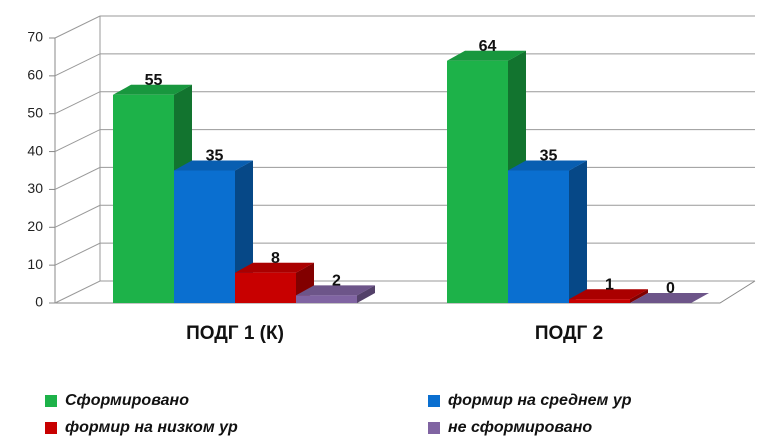 Image resolution: width=762 pixels, height=436 pixels. What do you see at coordinates (127, 400) in the screenshot?
I see `legend-label: Сформировано` at bounding box center [127, 400].